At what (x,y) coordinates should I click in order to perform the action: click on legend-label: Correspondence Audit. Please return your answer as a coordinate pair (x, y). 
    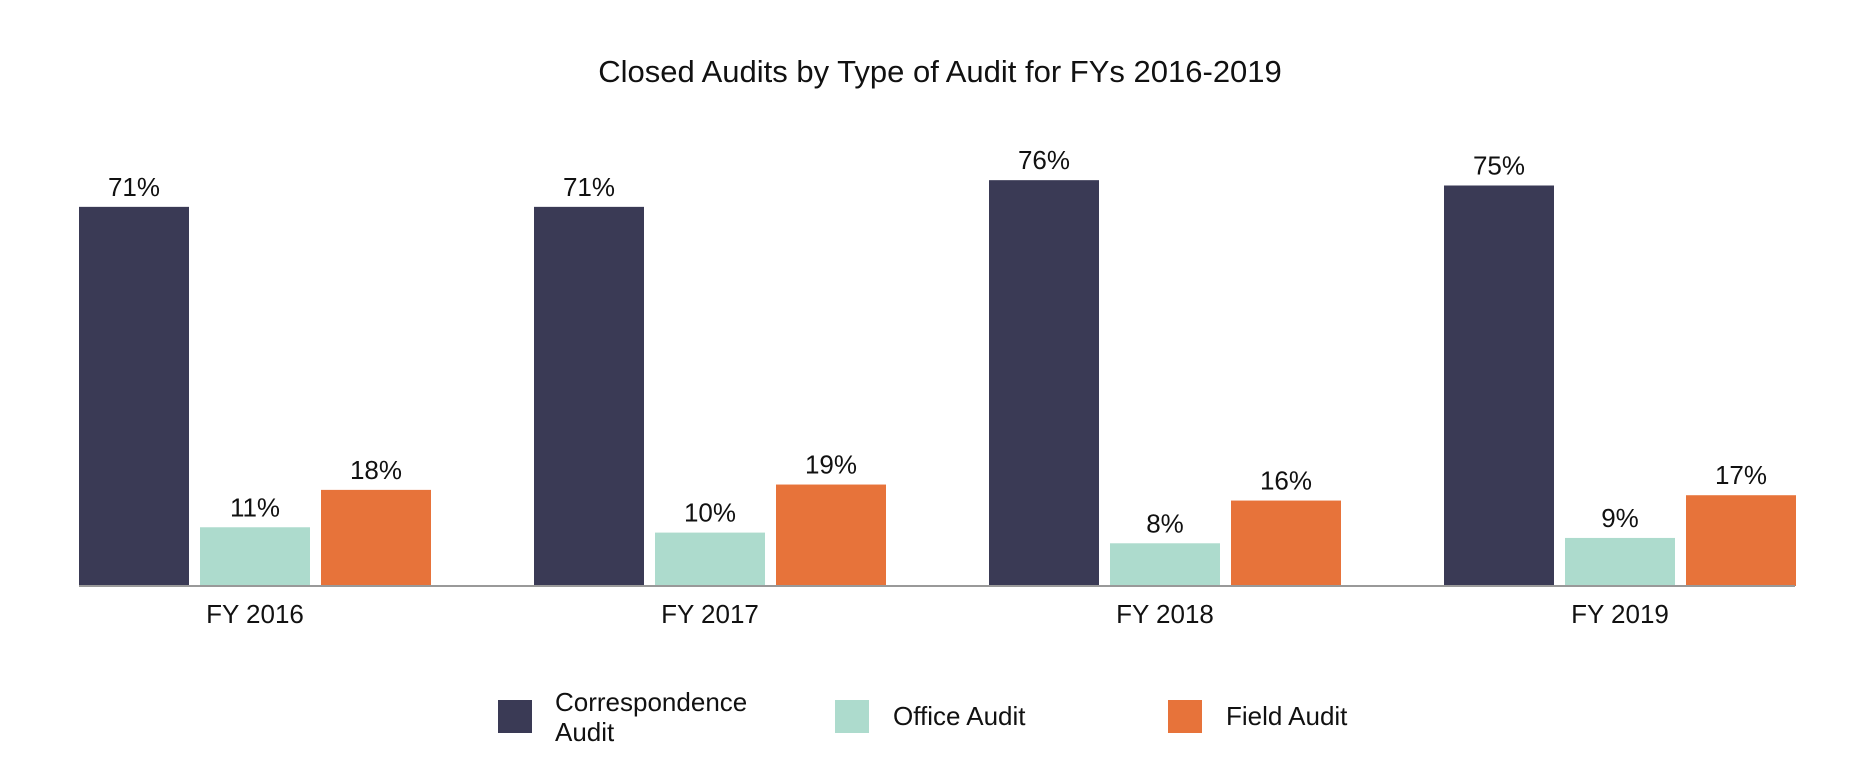
    Looking at the image, I should click on (651, 717).